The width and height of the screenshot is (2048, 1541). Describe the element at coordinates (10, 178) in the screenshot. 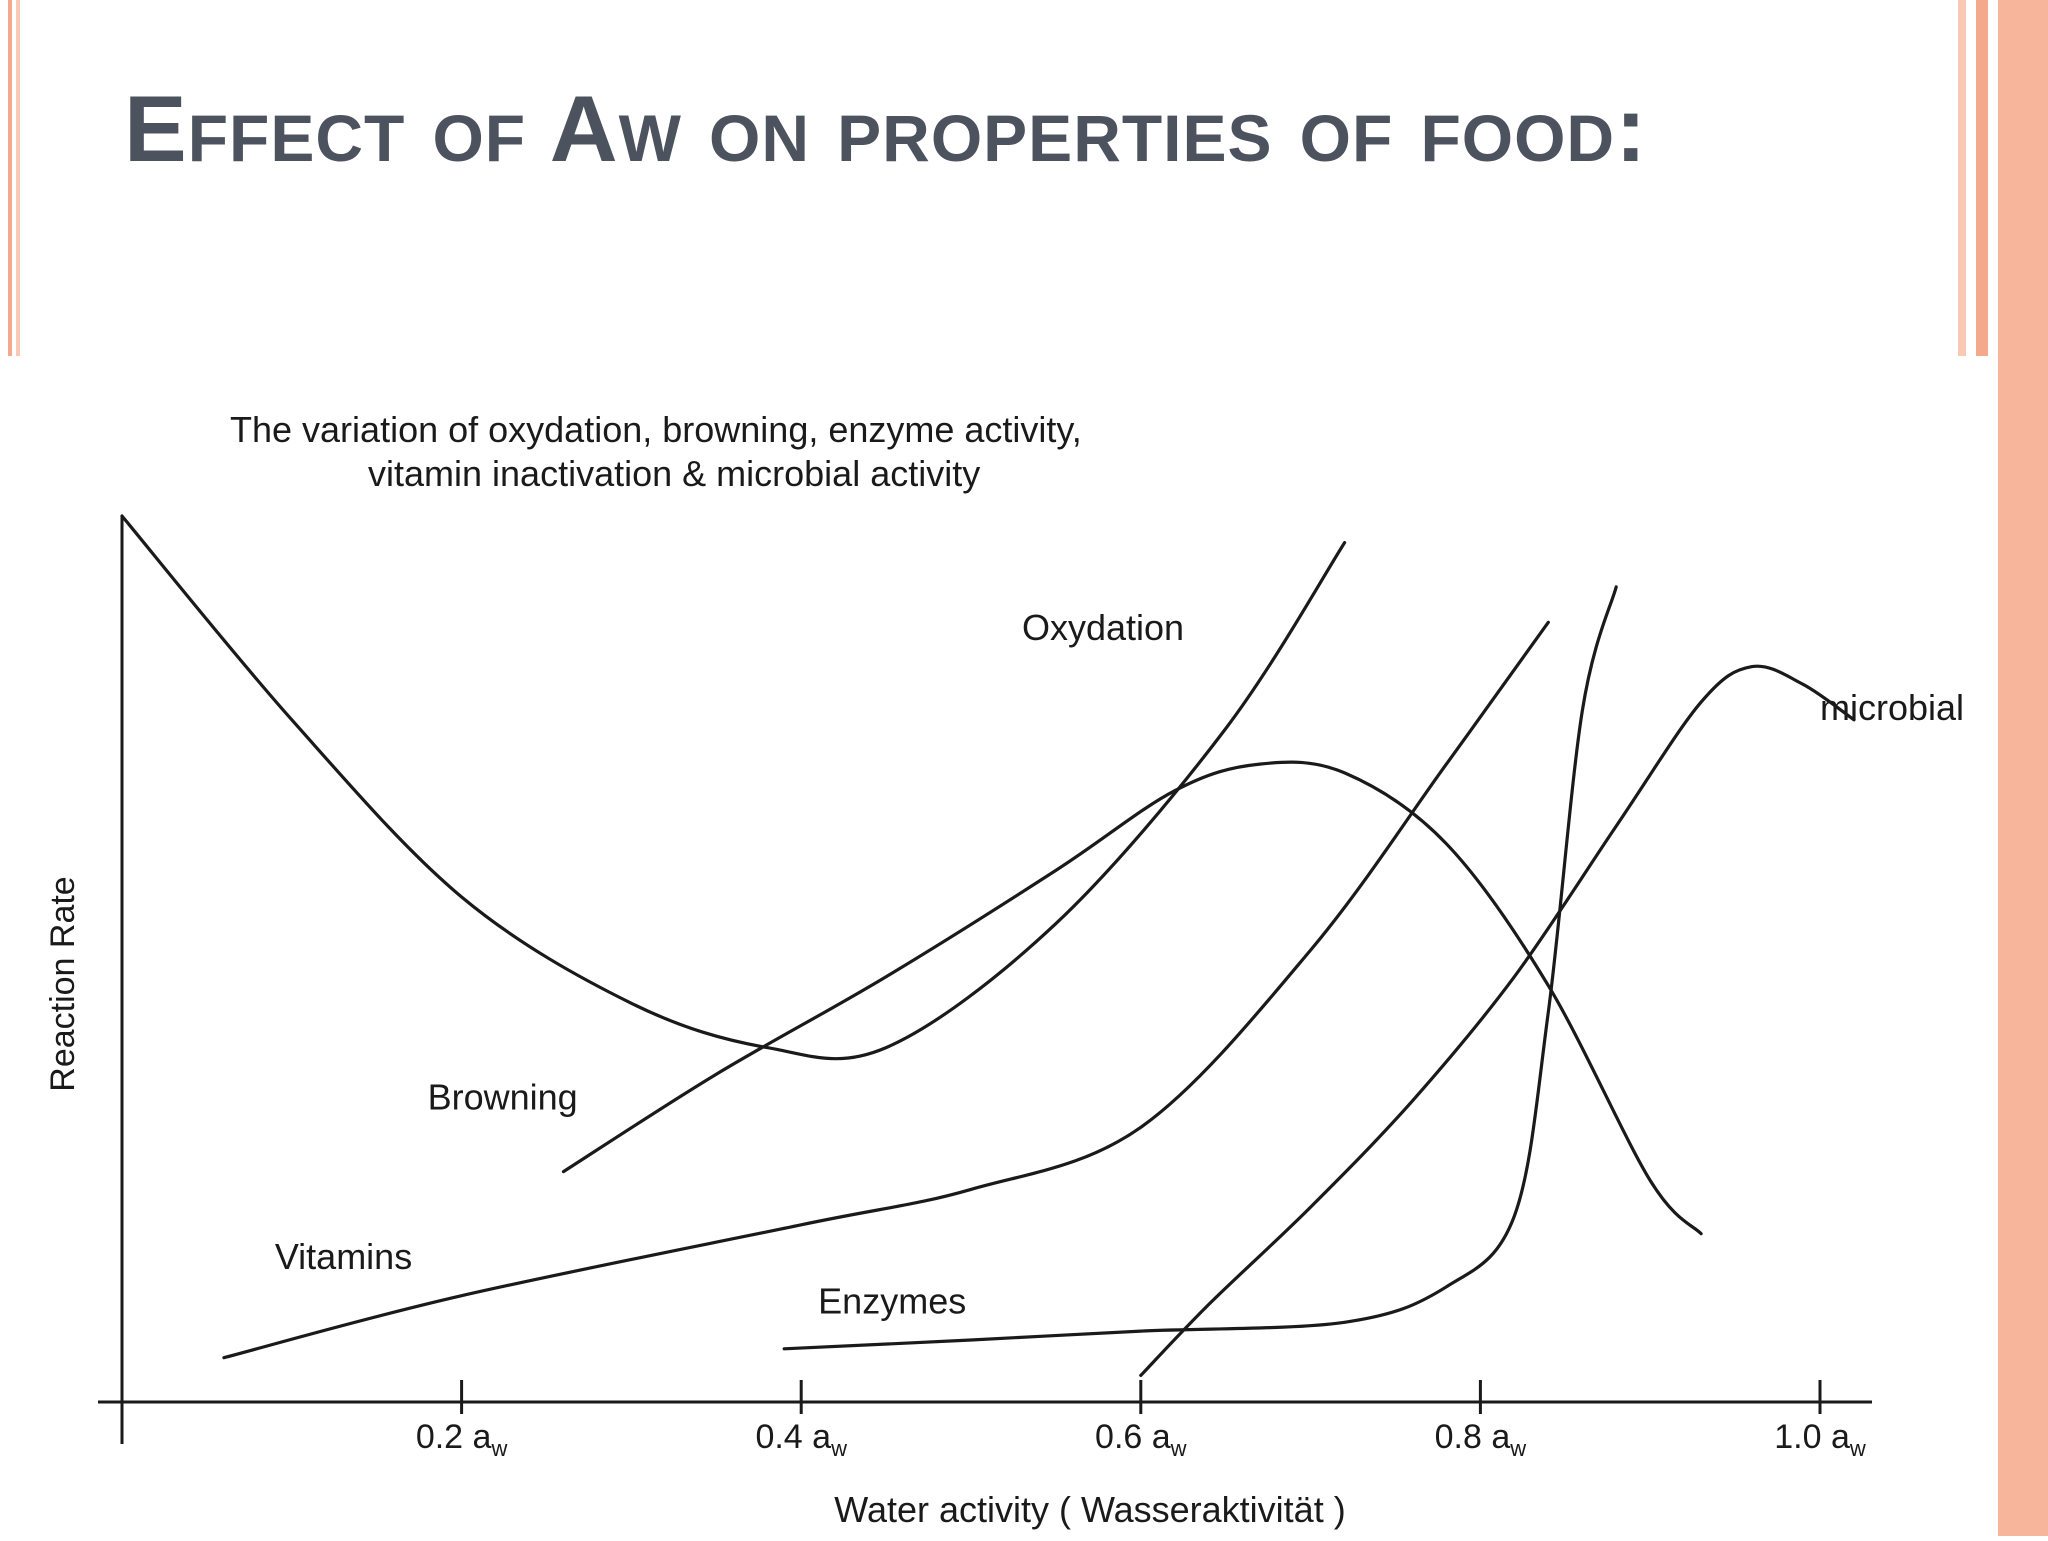

I see `left-accent-stripe` at that location.